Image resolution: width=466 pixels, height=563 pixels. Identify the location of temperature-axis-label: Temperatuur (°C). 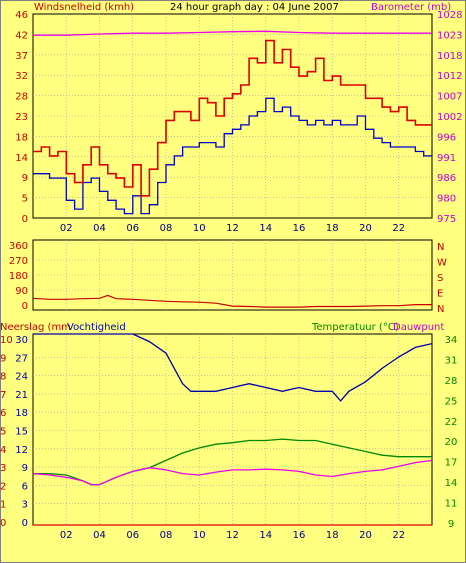
(355, 327).